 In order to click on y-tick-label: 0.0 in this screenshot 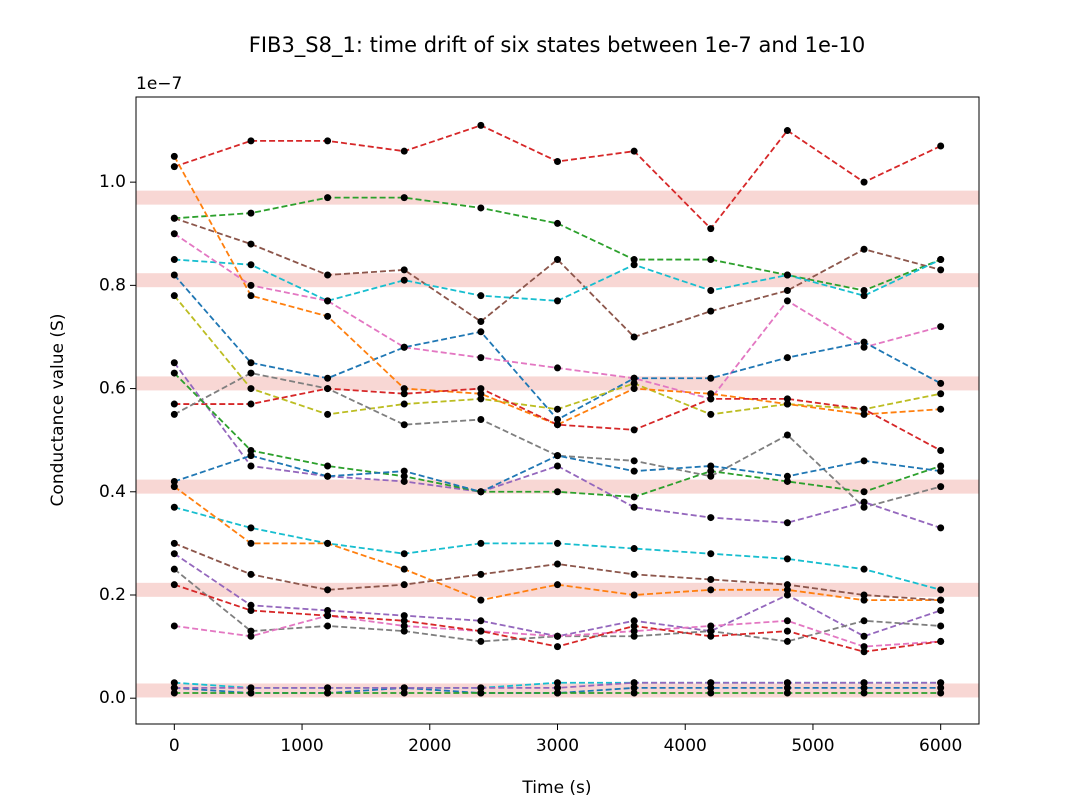, I will do `click(112, 698)`.